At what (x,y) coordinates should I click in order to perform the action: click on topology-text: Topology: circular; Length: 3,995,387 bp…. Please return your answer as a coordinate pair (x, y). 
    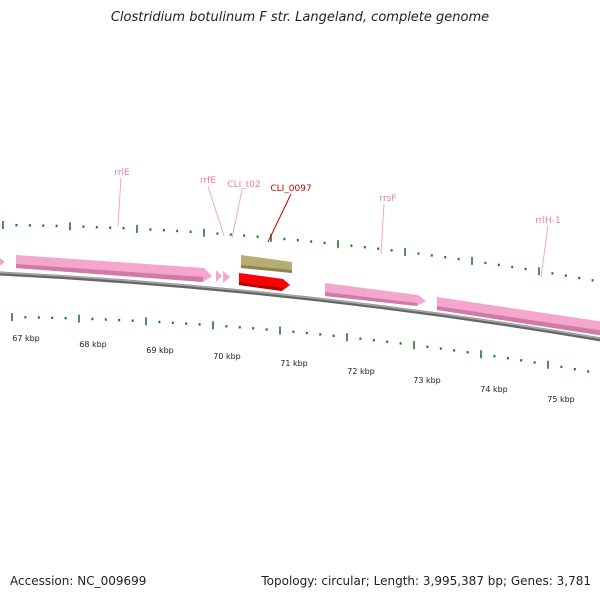
    Looking at the image, I should click on (426, 581).